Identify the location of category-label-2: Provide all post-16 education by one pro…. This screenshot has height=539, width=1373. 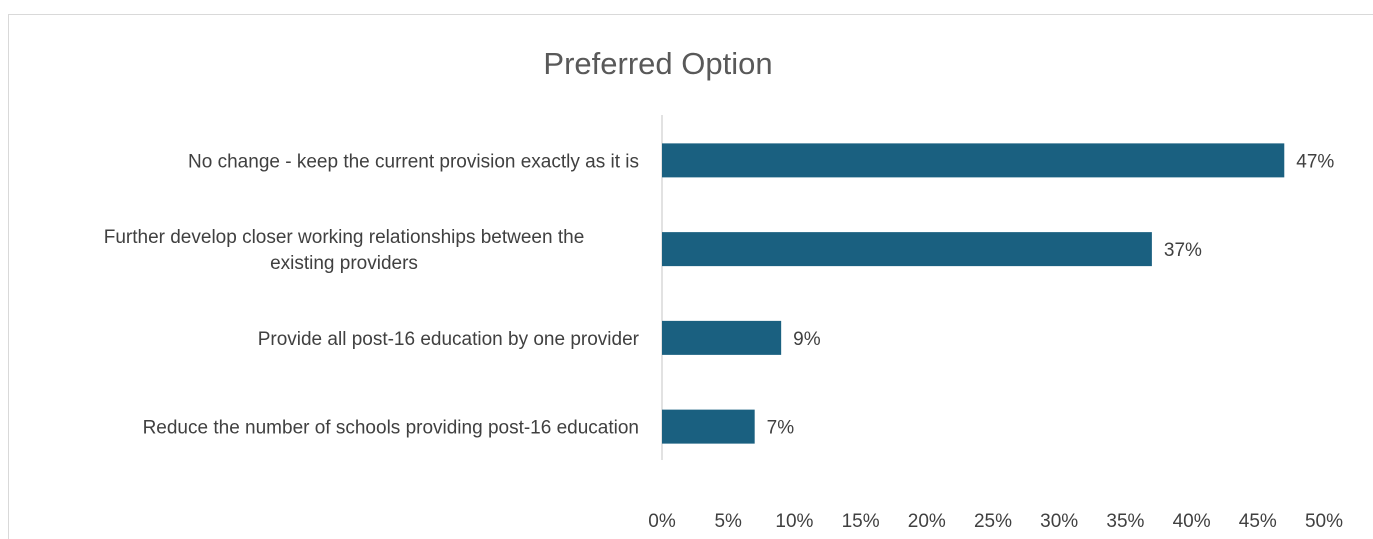
(449, 339).